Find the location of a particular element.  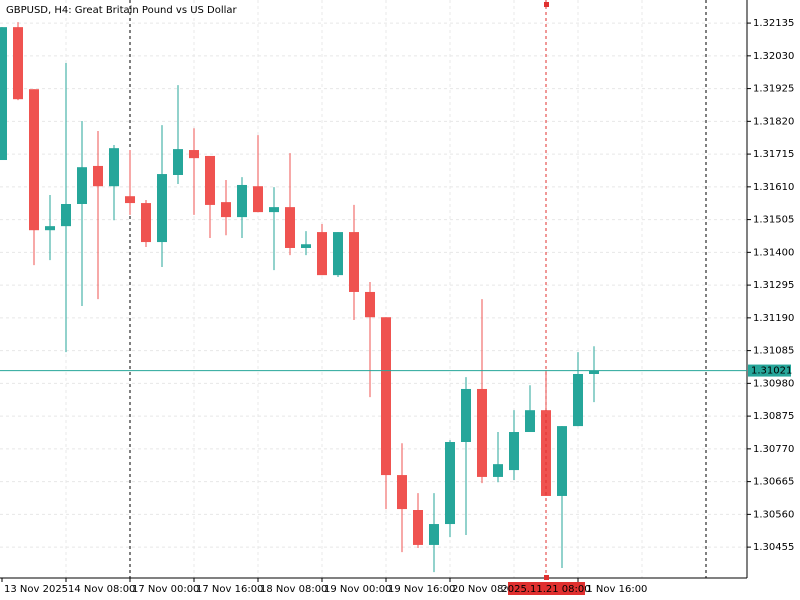

crosshair-label-box is located at coordinates (546, 588).